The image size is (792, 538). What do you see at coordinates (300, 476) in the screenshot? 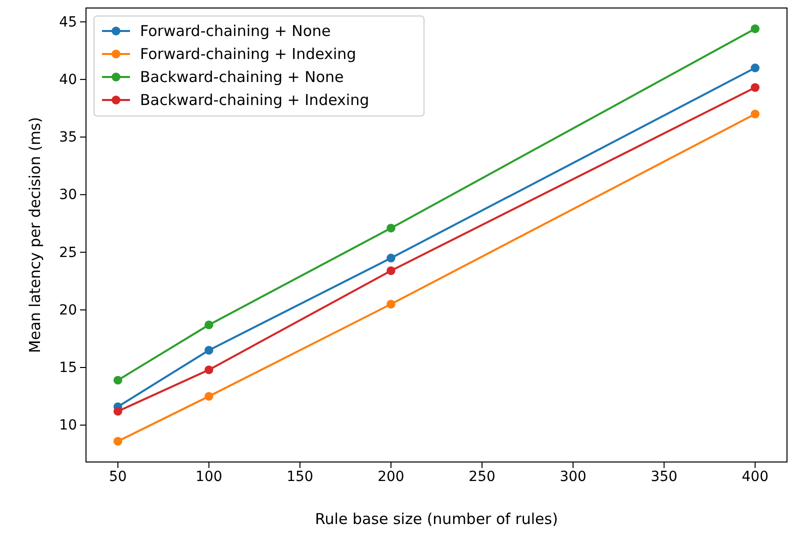
I see `x-tick-label: 150` at bounding box center [300, 476].